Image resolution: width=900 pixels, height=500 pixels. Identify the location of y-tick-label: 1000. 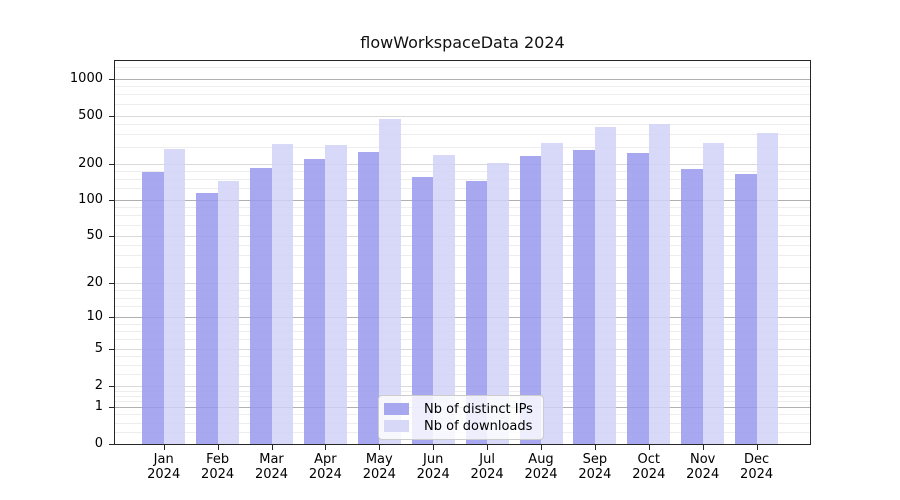
(86, 78).